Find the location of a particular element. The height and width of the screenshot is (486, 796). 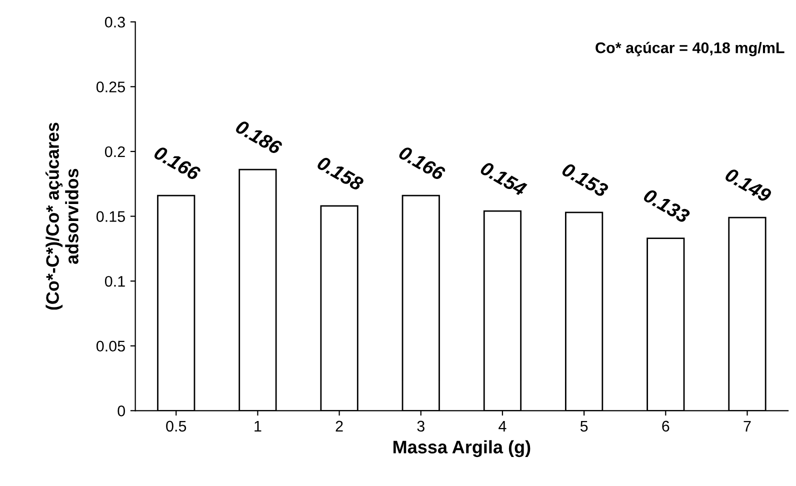

x-tick-label: 7 is located at coordinates (747, 426).